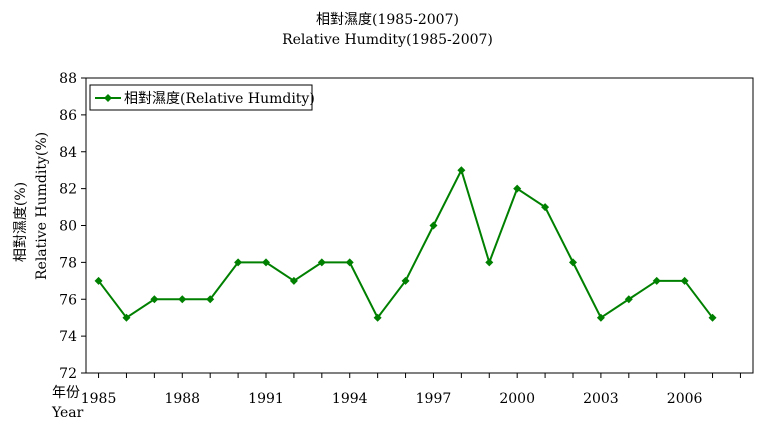 The image size is (775, 439). I want to click on chart-title: 相對濕度(1985-2007), so click(387, 20).